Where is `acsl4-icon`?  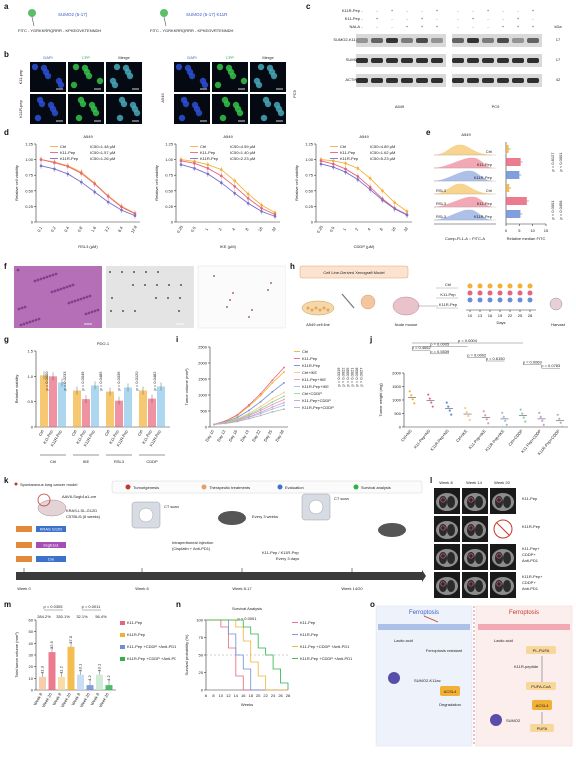
acsl4-icon is located at coordinates (542, 705).